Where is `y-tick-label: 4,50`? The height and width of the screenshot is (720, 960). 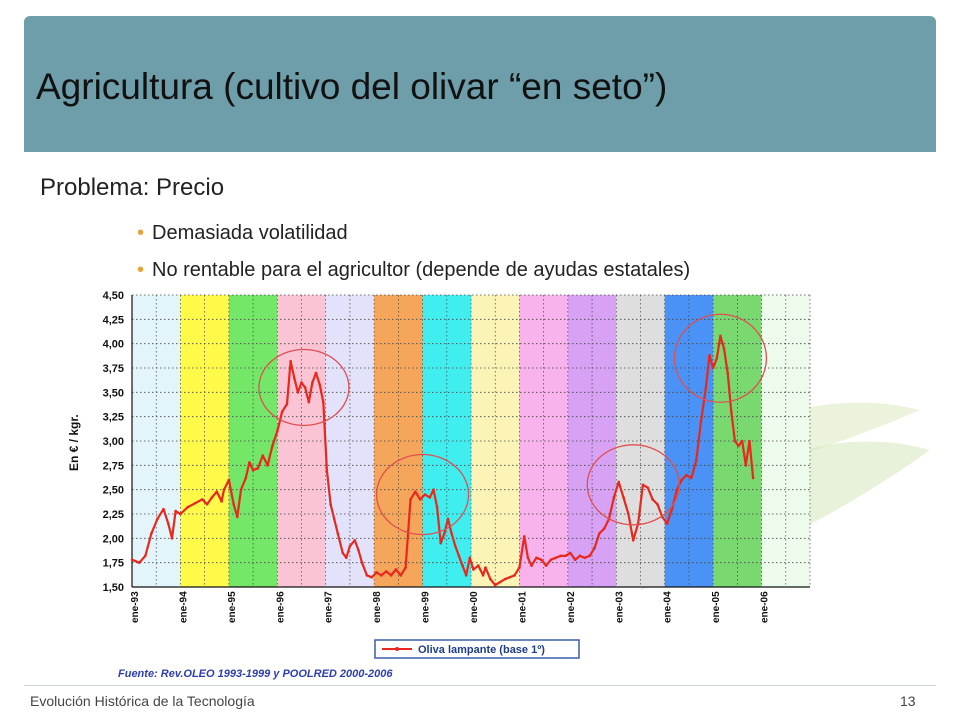 y-tick-label: 4,50 is located at coordinates (113, 296).